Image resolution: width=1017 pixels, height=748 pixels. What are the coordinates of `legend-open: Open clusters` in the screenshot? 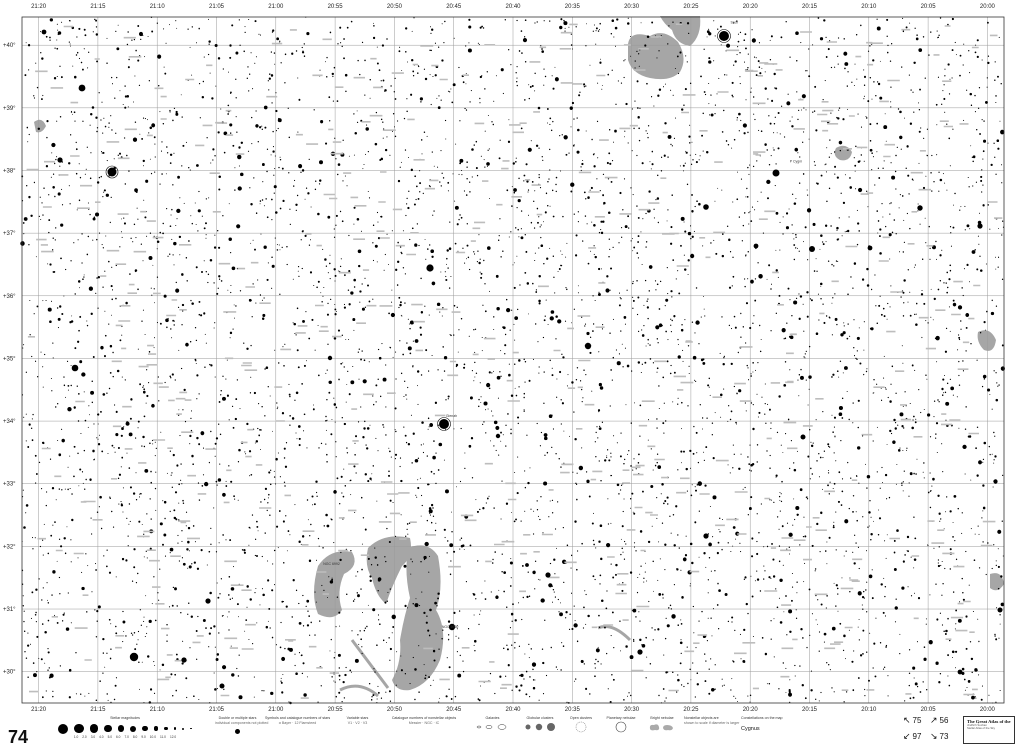 It's located at (581, 725).